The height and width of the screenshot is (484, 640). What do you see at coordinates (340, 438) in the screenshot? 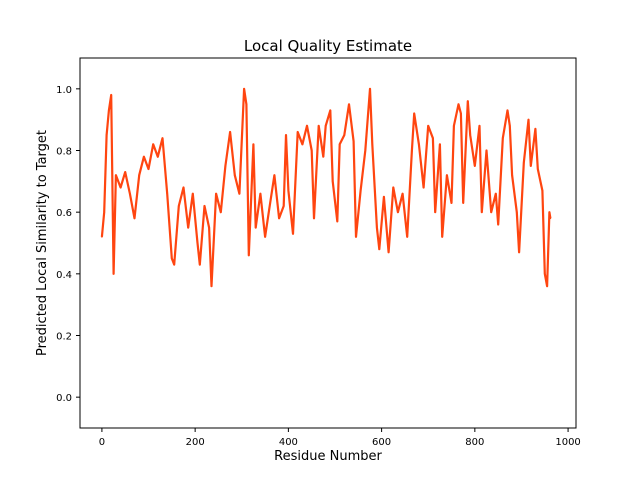
I see `x-axis: 0 200 400 600 800 1000` at bounding box center [340, 438].